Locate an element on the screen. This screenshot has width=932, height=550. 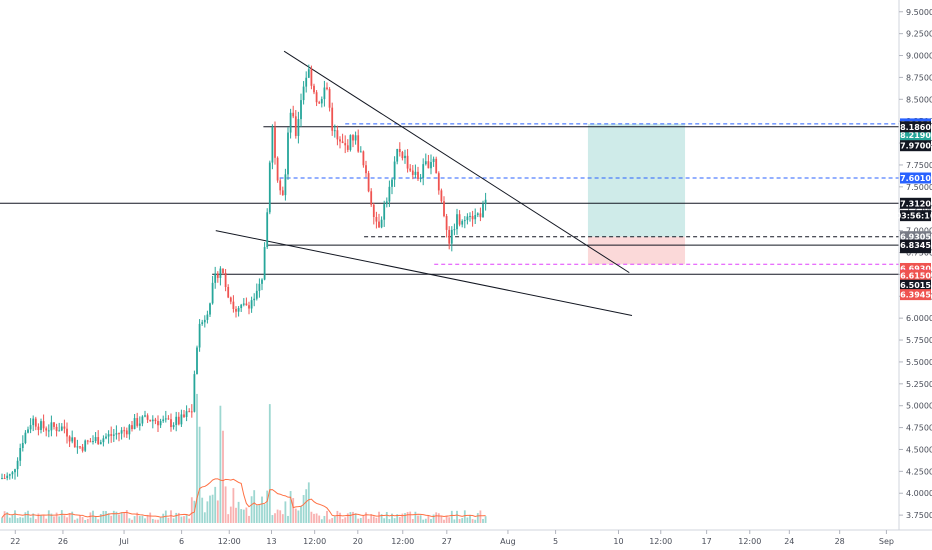
position-stop-zone is located at coordinates (636, 250).